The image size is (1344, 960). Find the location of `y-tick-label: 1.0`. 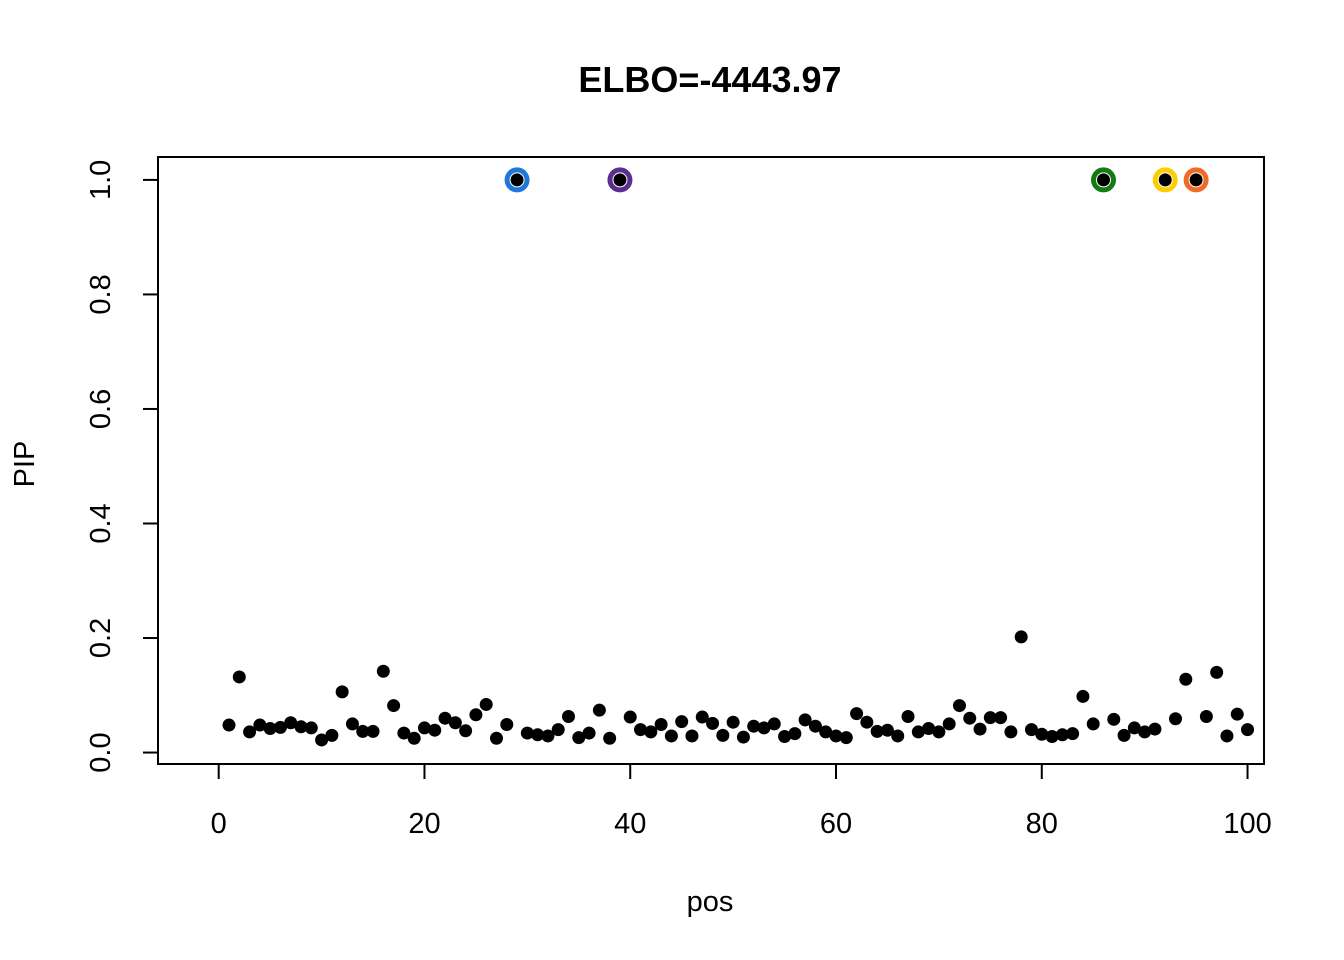

y-tick-label: 1.0 is located at coordinates (101, 180).